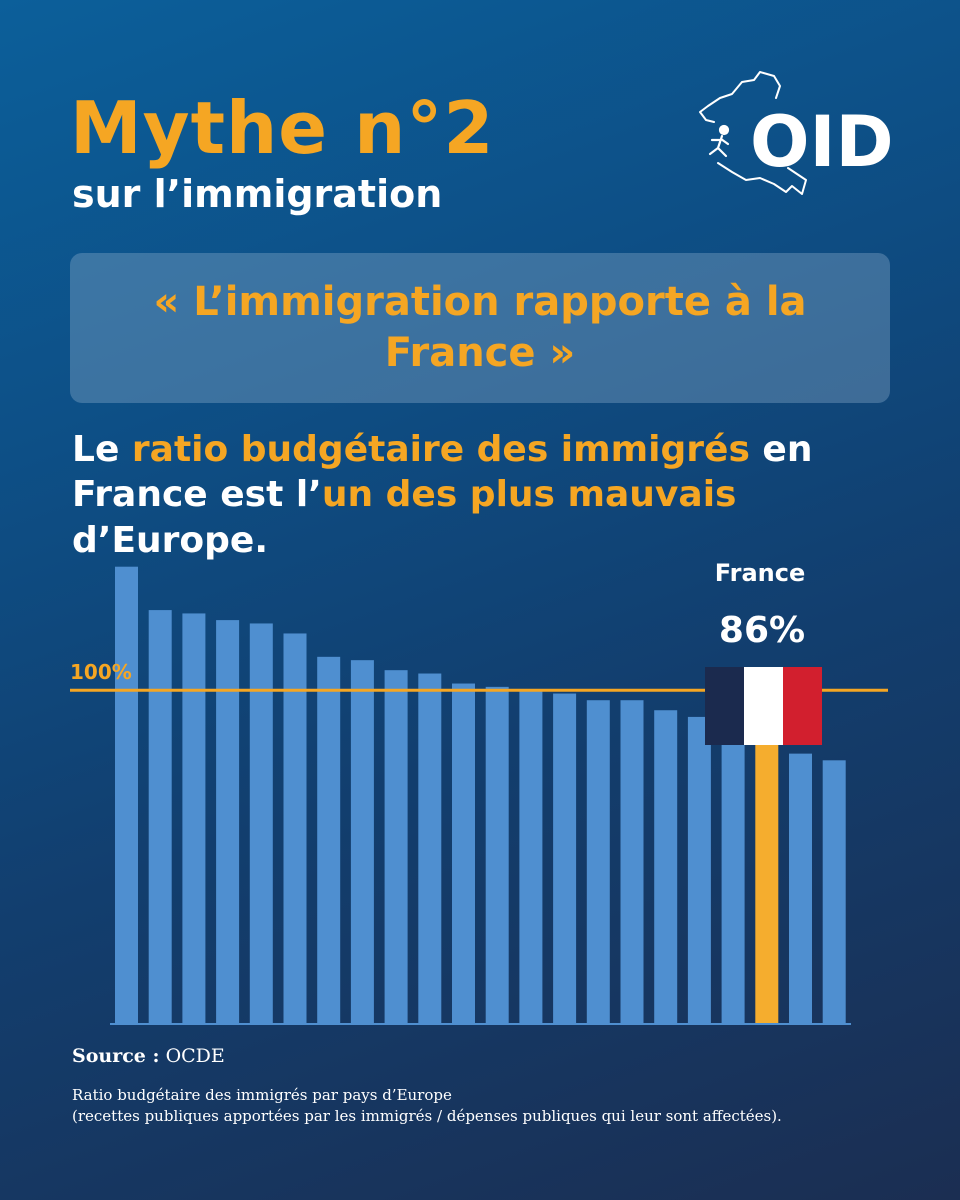  I want to click on quote-box: « L’immigration rapporte à la France », so click(480, 328).